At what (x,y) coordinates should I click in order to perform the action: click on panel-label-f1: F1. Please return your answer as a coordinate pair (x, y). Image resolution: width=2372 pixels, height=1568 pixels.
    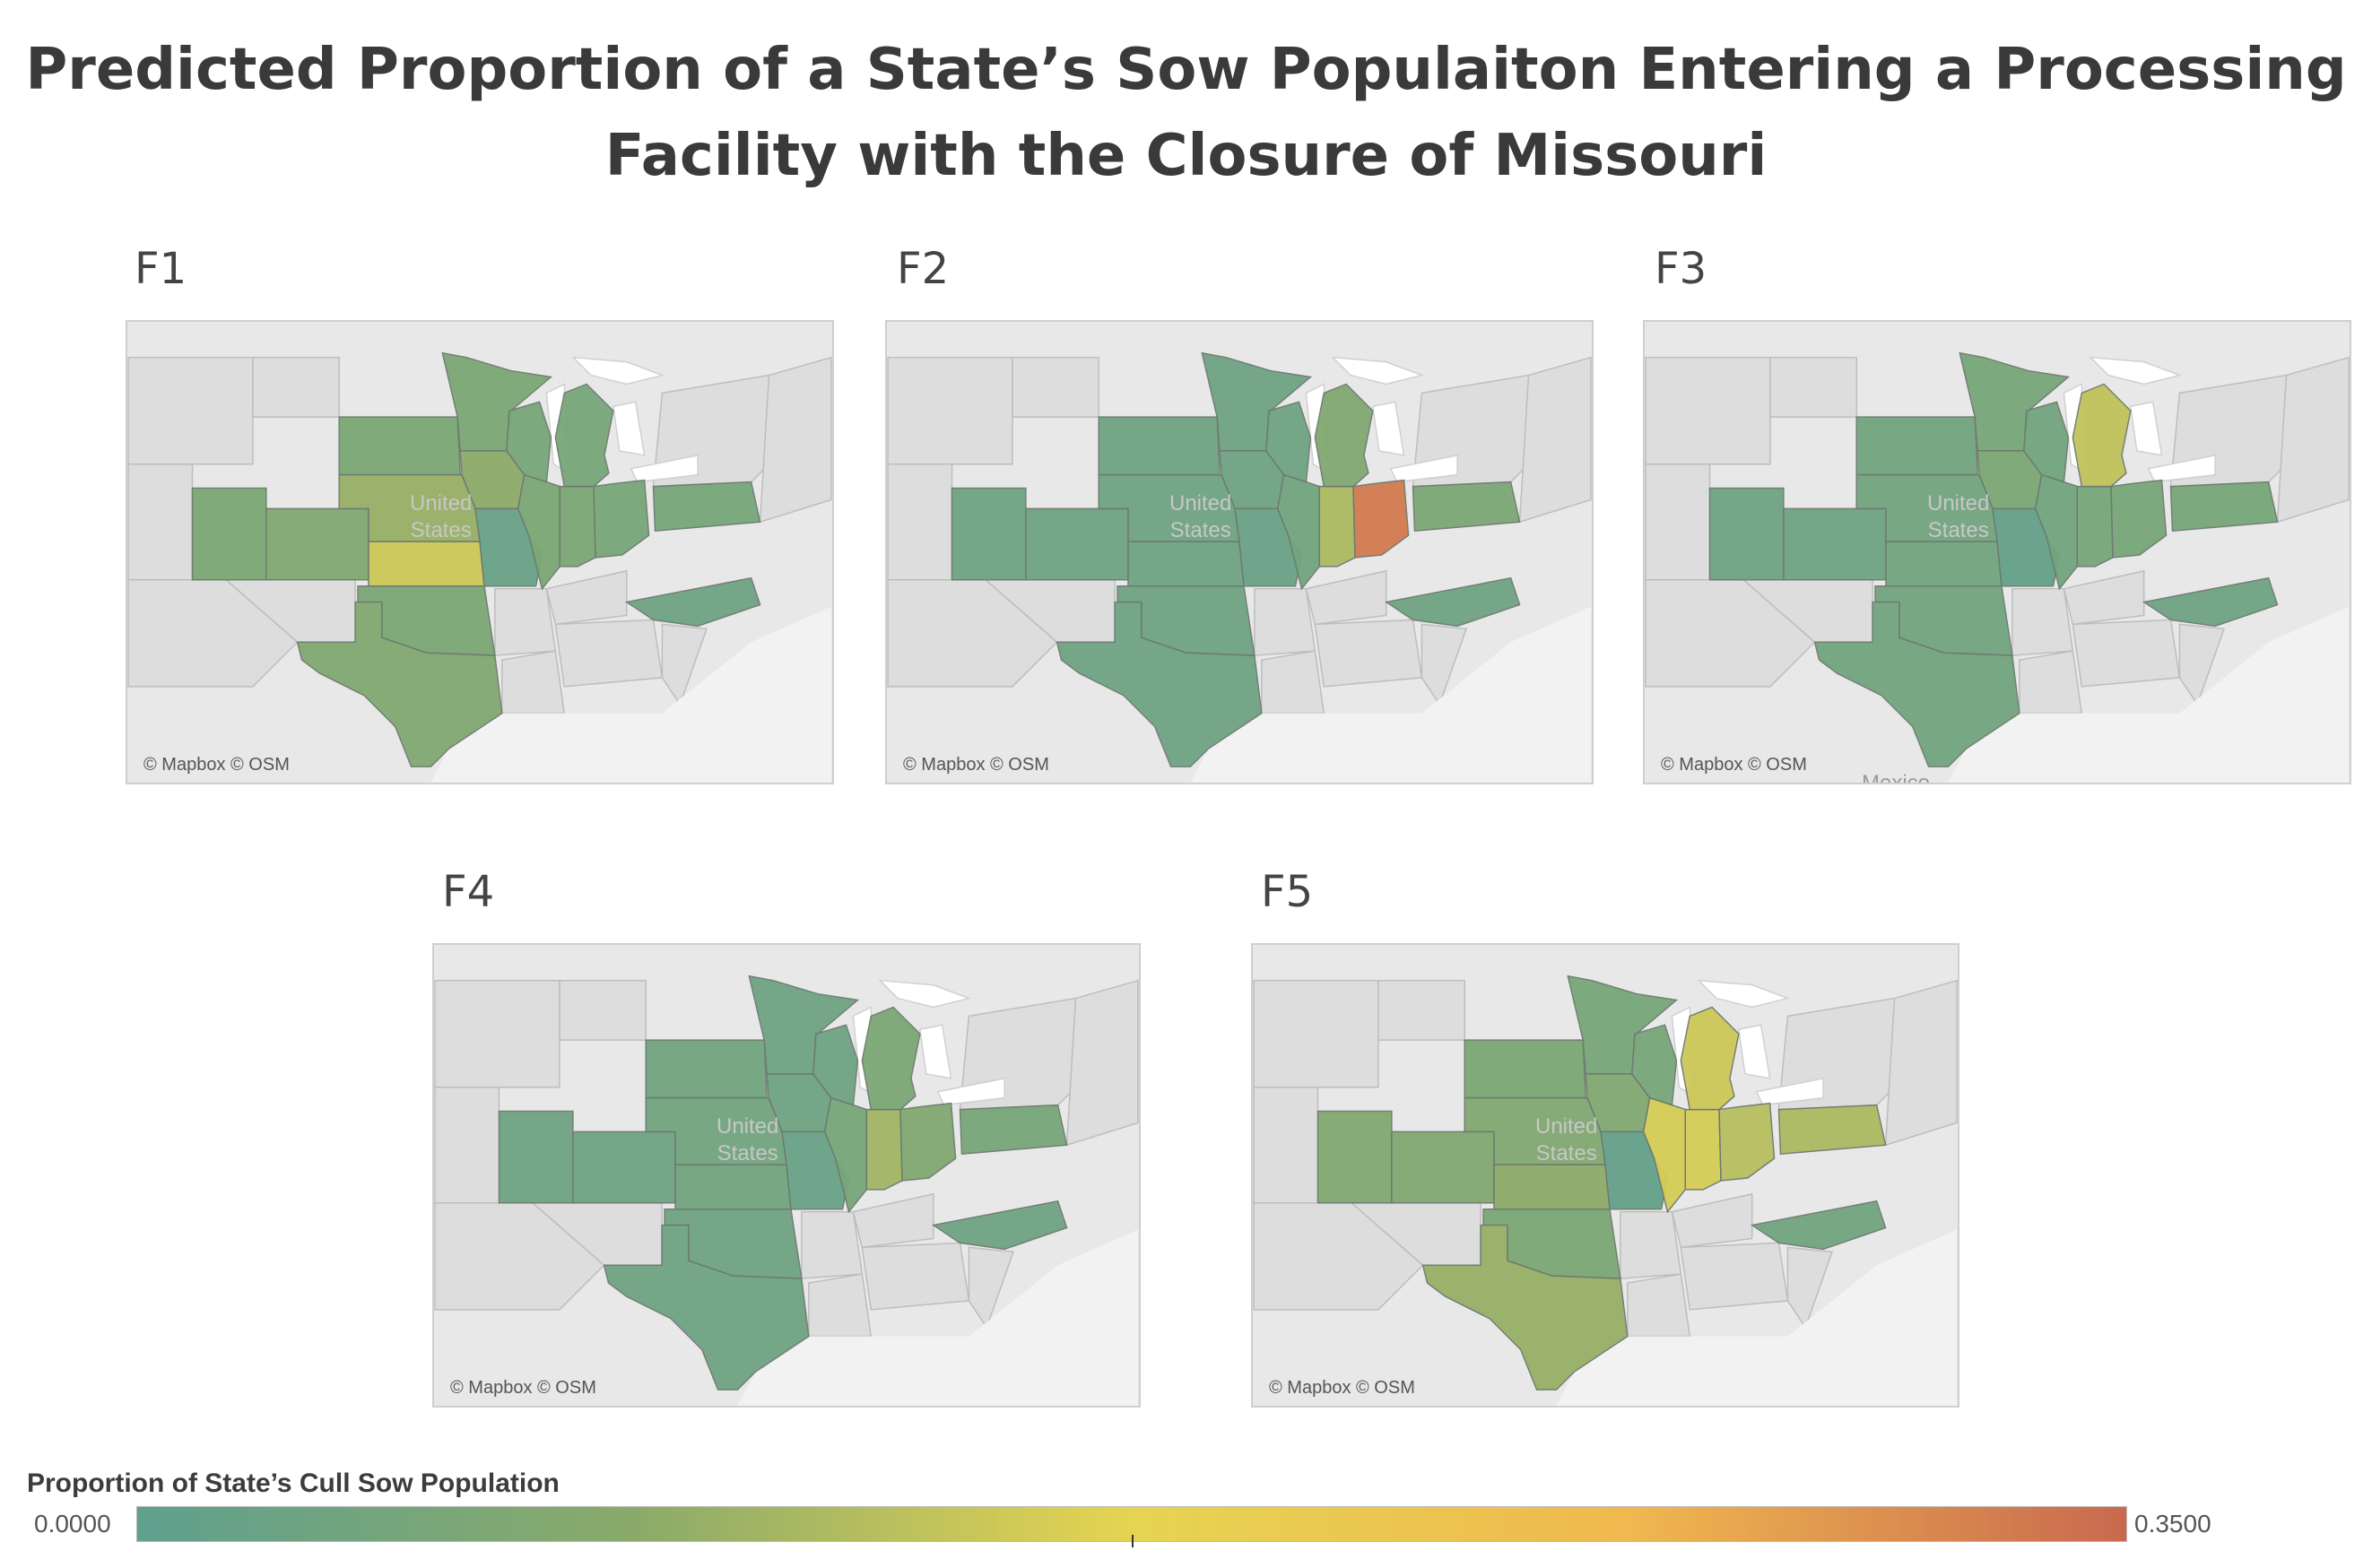
    Looking at the image, I should click on (161, 269).